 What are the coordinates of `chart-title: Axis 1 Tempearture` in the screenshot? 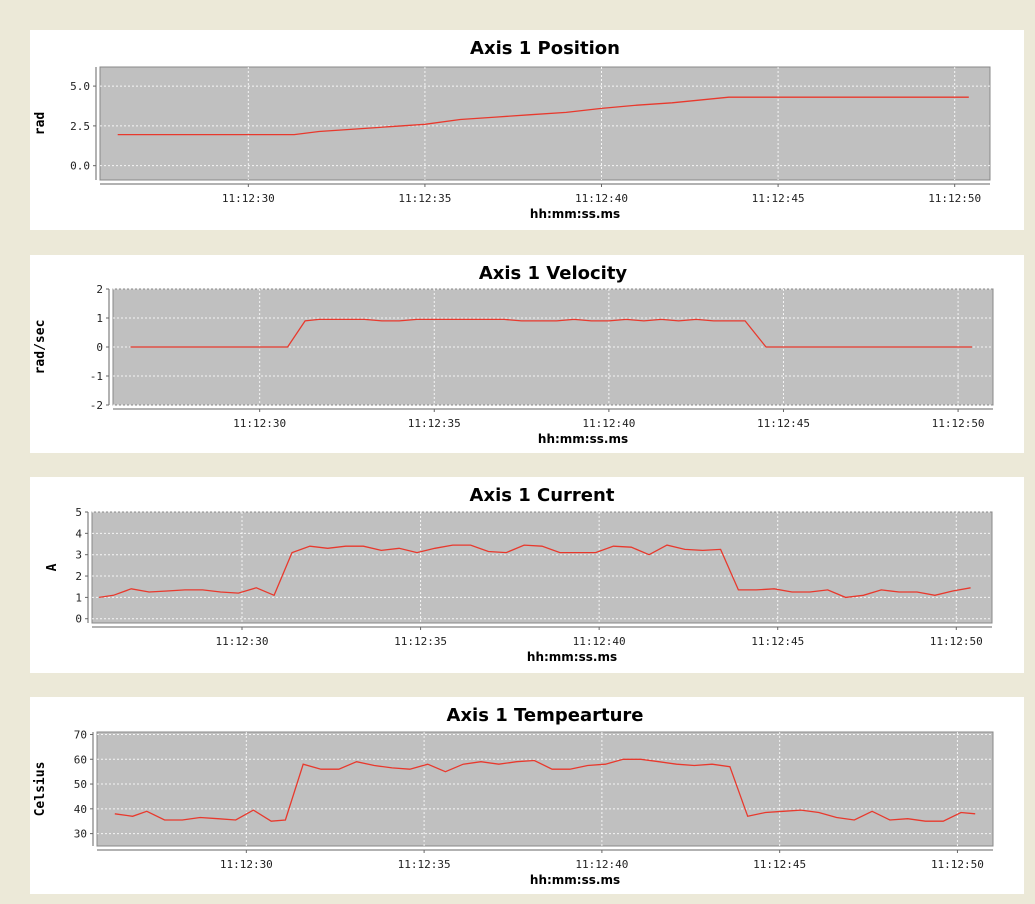 It's located at (545, 715).